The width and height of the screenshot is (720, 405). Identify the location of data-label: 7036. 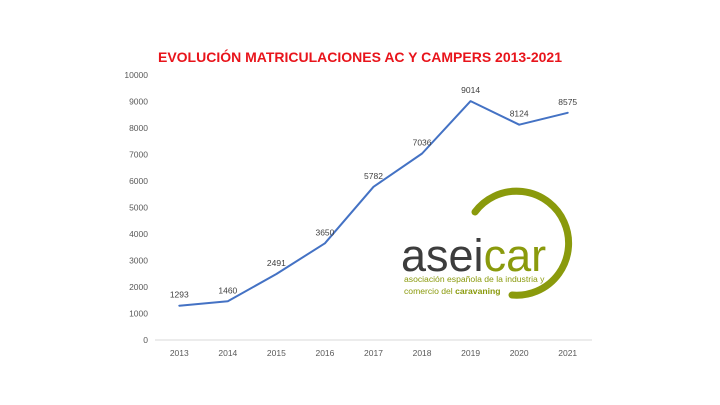
(422, 143).